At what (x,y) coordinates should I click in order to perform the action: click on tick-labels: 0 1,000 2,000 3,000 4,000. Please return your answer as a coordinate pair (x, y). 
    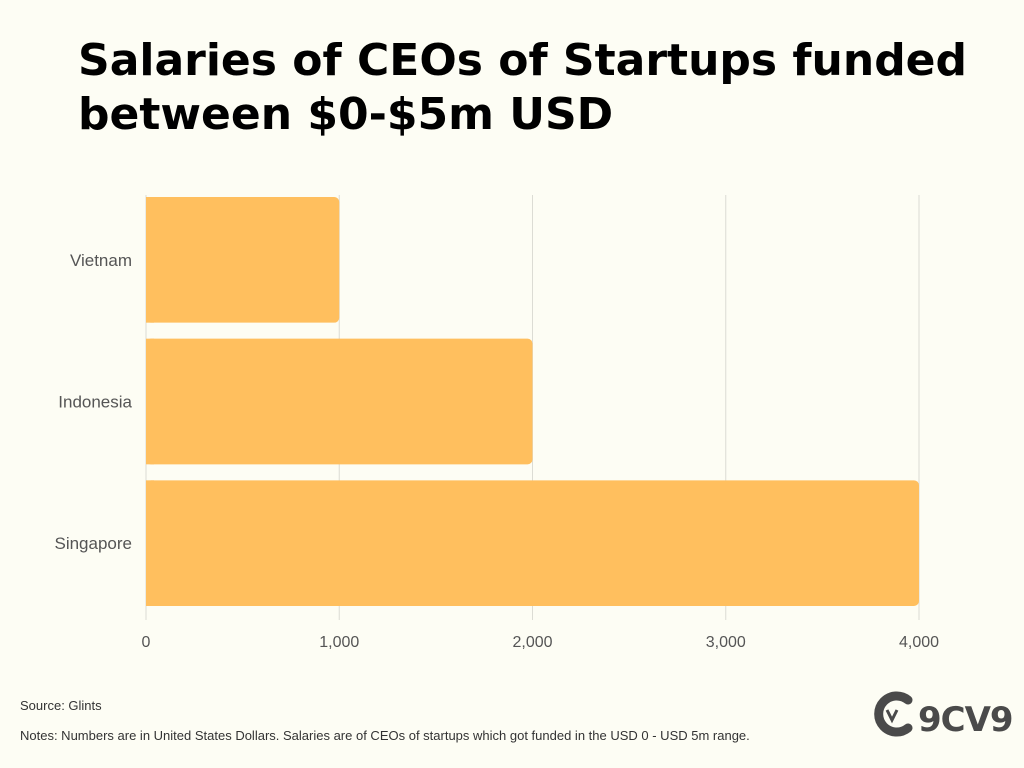
    Looking at the image, I should click on (541, 642).